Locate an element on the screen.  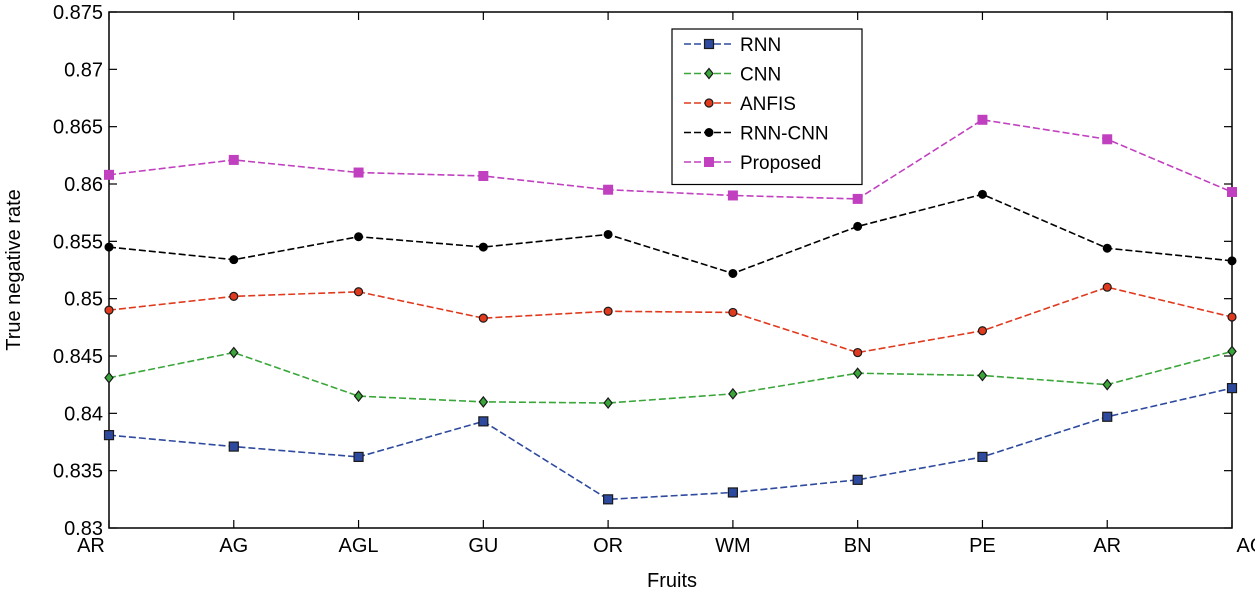
x-tick-label: OR is located at coordinates (608, 546).